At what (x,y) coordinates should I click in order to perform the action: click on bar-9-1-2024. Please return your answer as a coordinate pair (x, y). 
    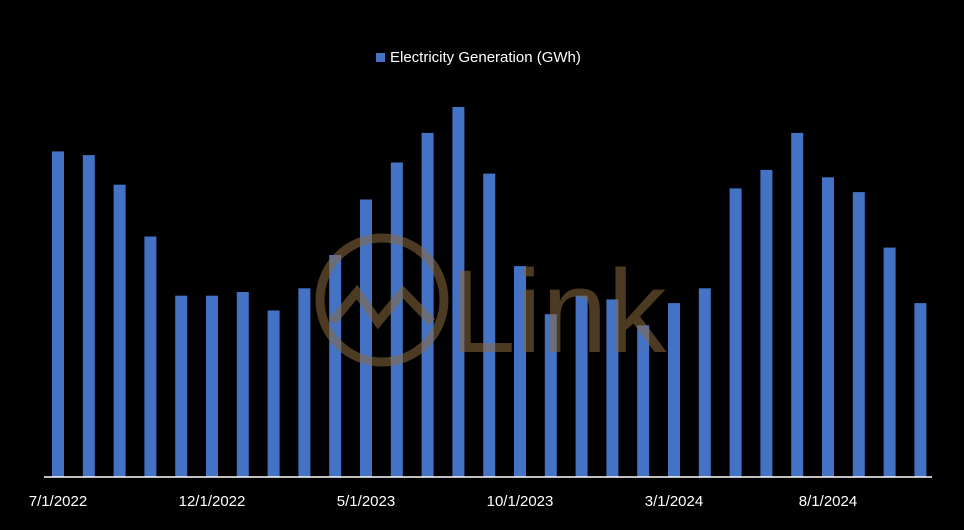
    Looking at the image, I should click on (858, 334).